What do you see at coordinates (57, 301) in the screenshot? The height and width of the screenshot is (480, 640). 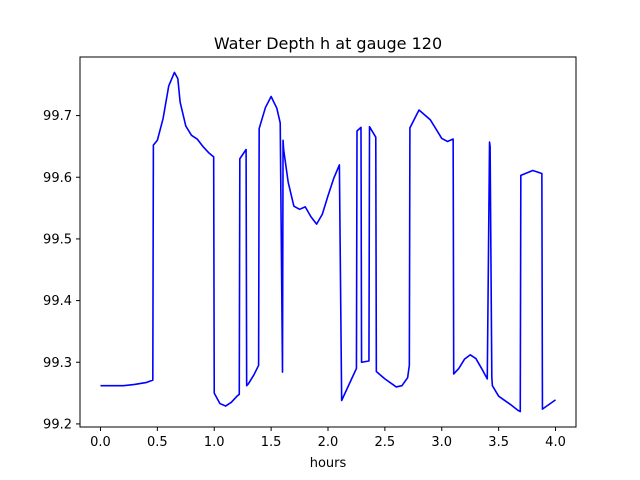 I see `y-tick-label: 99.4` at bounding box center [57, 301].